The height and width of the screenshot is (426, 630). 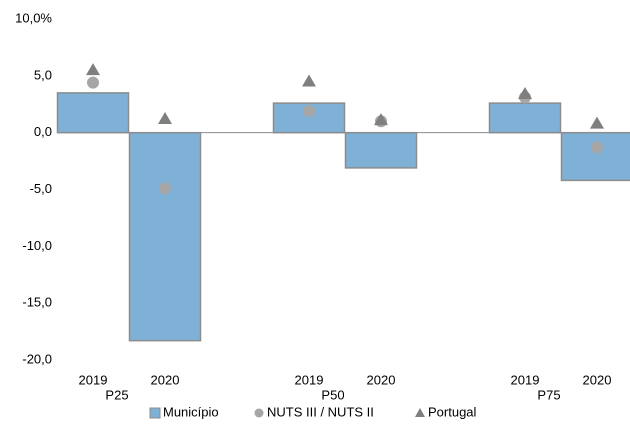 What do you see at coordinates (548, 394) in the screenshot?
I see `group-label: P75` at bounding box center [548, 394].